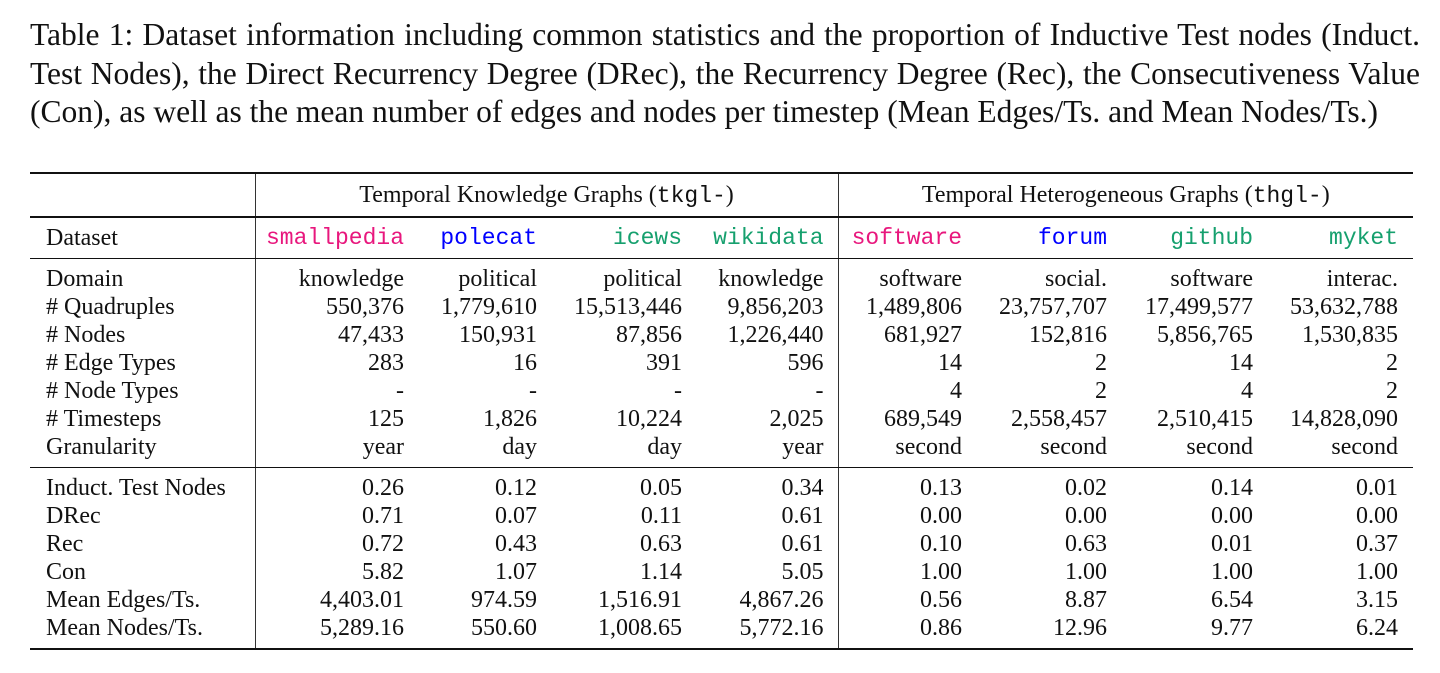  I want to click on cell-myket: 1.00, so click(1377, 572).